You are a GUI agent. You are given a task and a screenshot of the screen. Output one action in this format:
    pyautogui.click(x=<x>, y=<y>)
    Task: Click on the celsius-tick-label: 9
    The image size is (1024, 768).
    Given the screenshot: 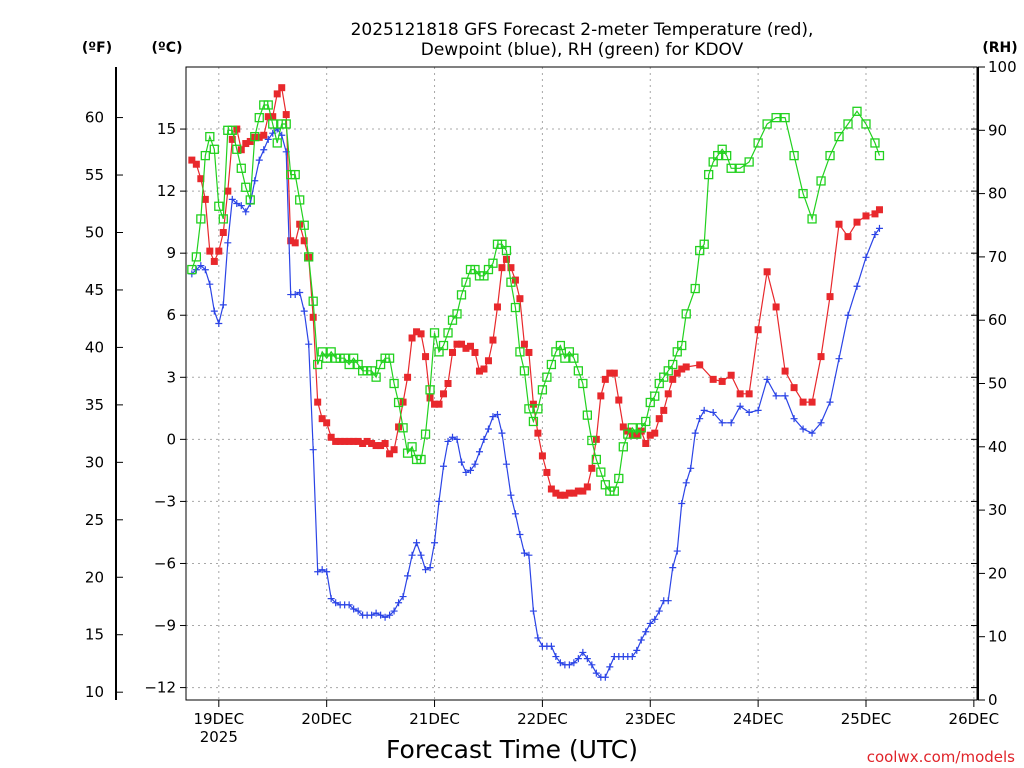 What is the action you would take?
    pyautogui.click(x=171, y=253)
    